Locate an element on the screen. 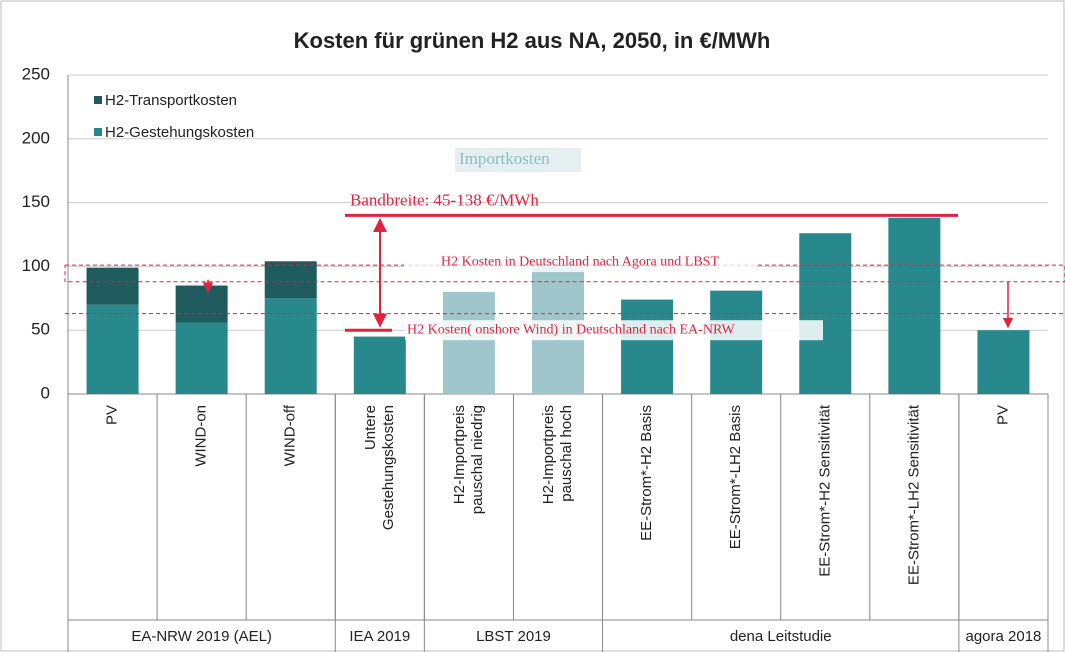  x-tick-group: EE-Strom*-H2 Basis is located at coordinates (646, 473).